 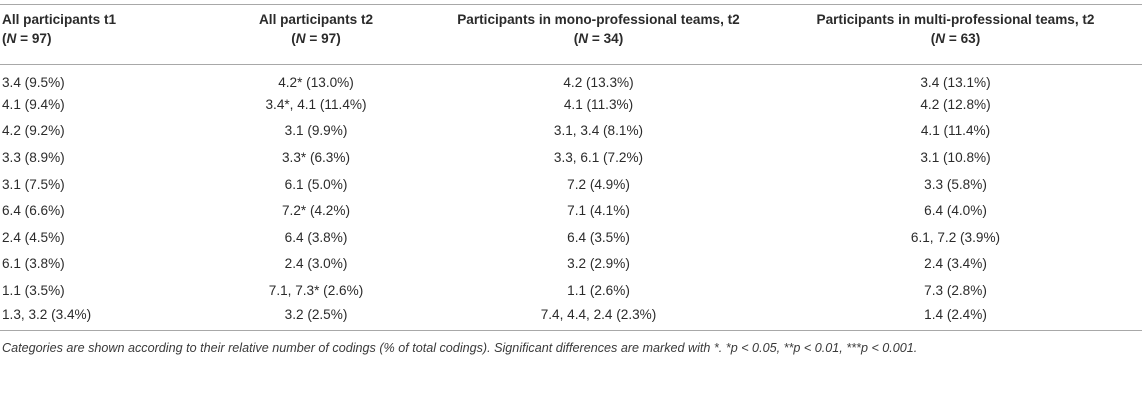 What do you see at coordinates (955, 237) in the screenshot?
I see `table-cell: 6.1, 7.2 (3.9%)` at bounding box center [955, 237].